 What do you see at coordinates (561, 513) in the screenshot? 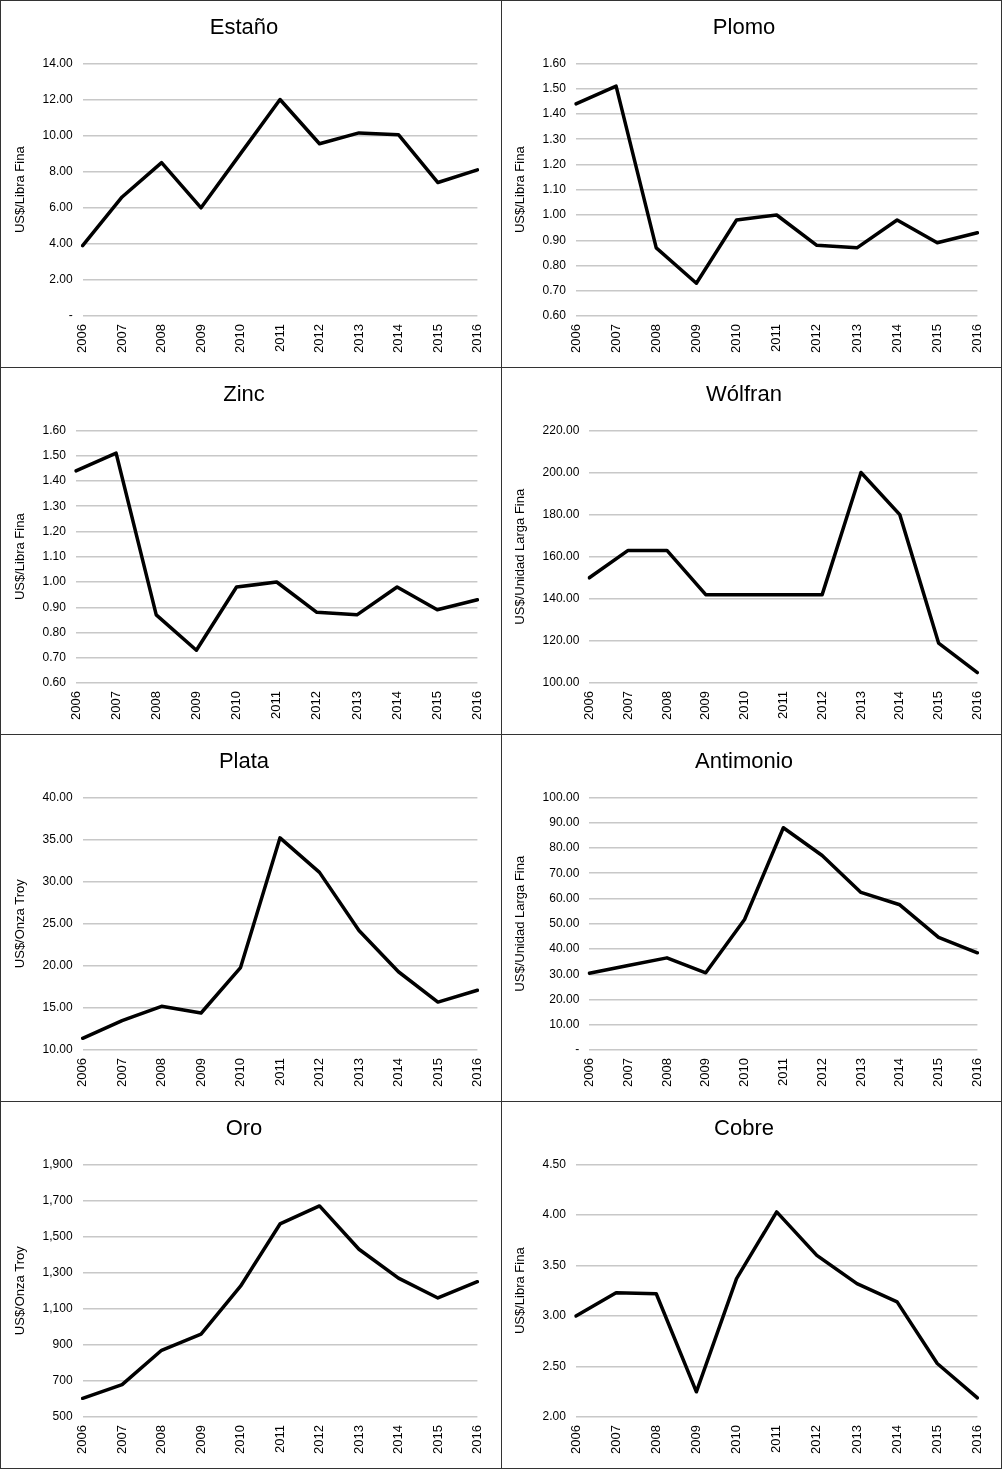
I see `y-tick-label: 180.00` at bounding box center [561, 513].